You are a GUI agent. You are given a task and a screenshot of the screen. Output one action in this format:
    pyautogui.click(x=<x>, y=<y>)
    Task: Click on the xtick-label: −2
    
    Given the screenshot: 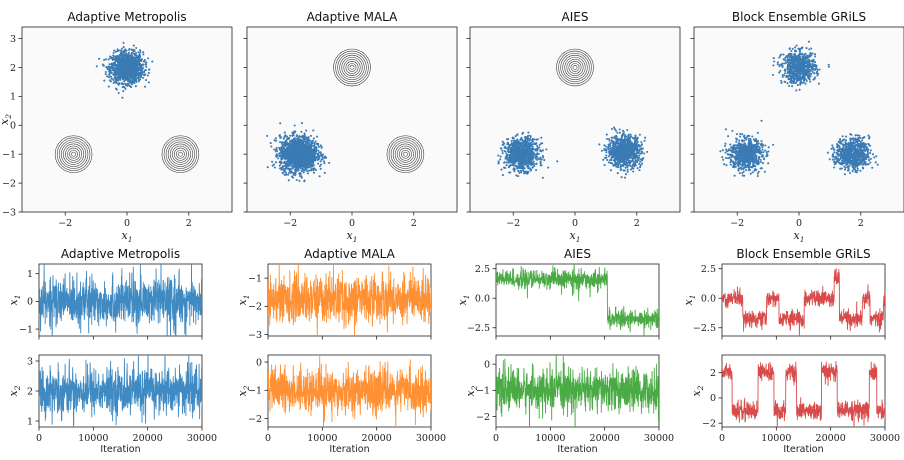 What is the action you would take?
    pyautogui.click(x=290, y=223)
    